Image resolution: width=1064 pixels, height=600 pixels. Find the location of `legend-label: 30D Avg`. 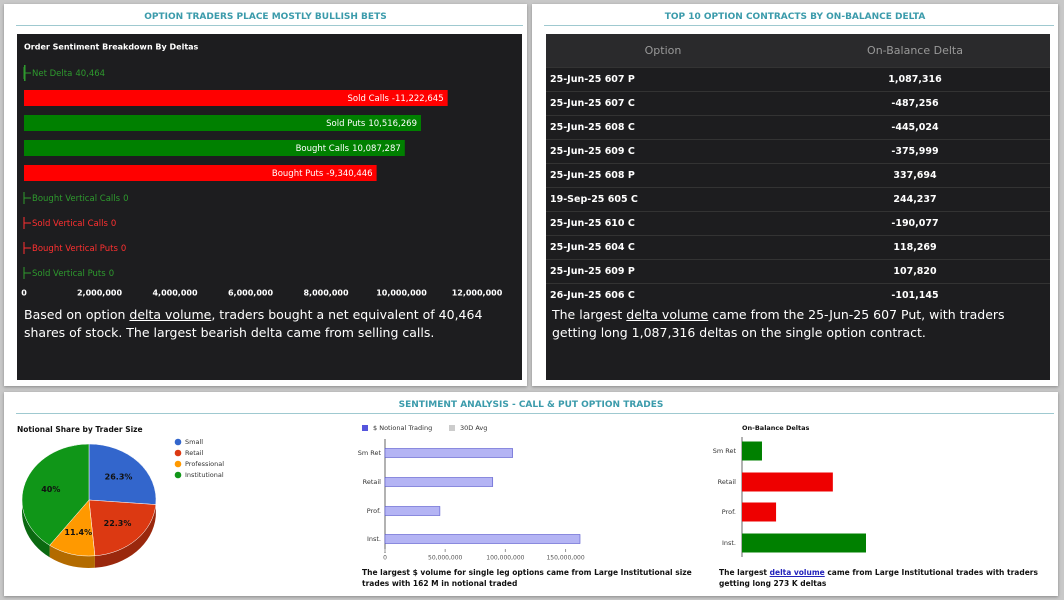

legend-label: 30D Avg is located at coordinates (473, 428).